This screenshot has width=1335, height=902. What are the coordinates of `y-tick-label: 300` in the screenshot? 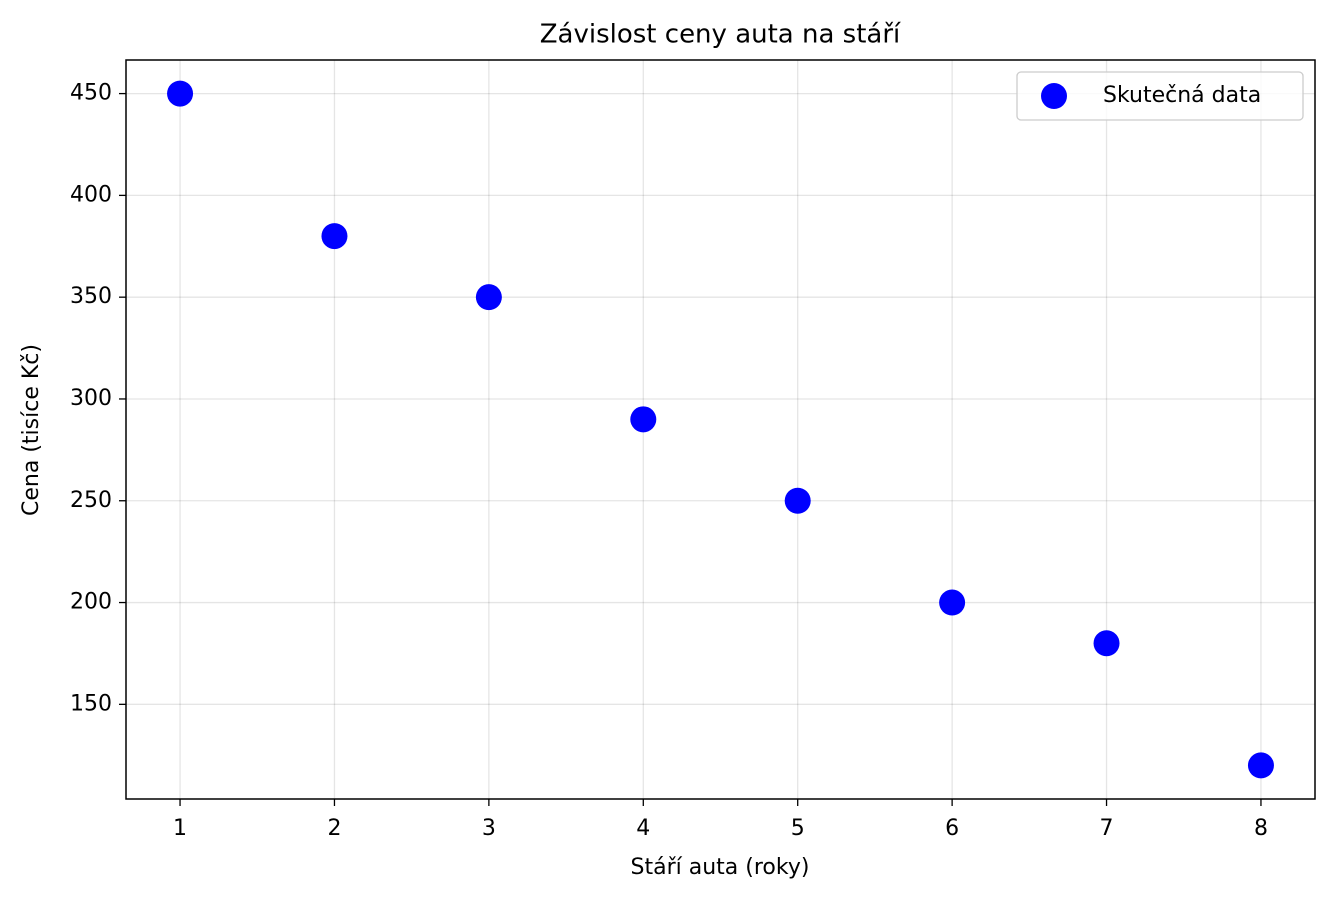 It's located at (91, 398).